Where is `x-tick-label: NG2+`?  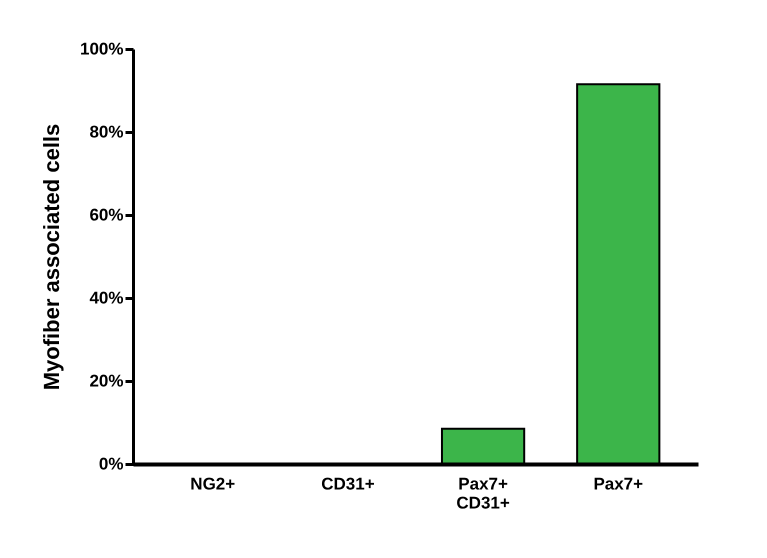
x-tick-label: NG2+ is located at coordinates (213, 484).